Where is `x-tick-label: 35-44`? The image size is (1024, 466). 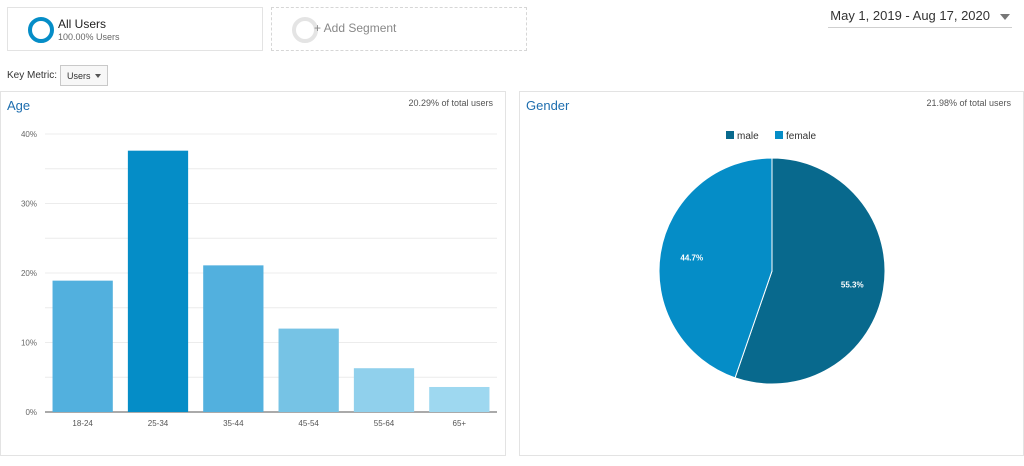 x-tick-label: 35-44 is located at coordinates (233, 423).